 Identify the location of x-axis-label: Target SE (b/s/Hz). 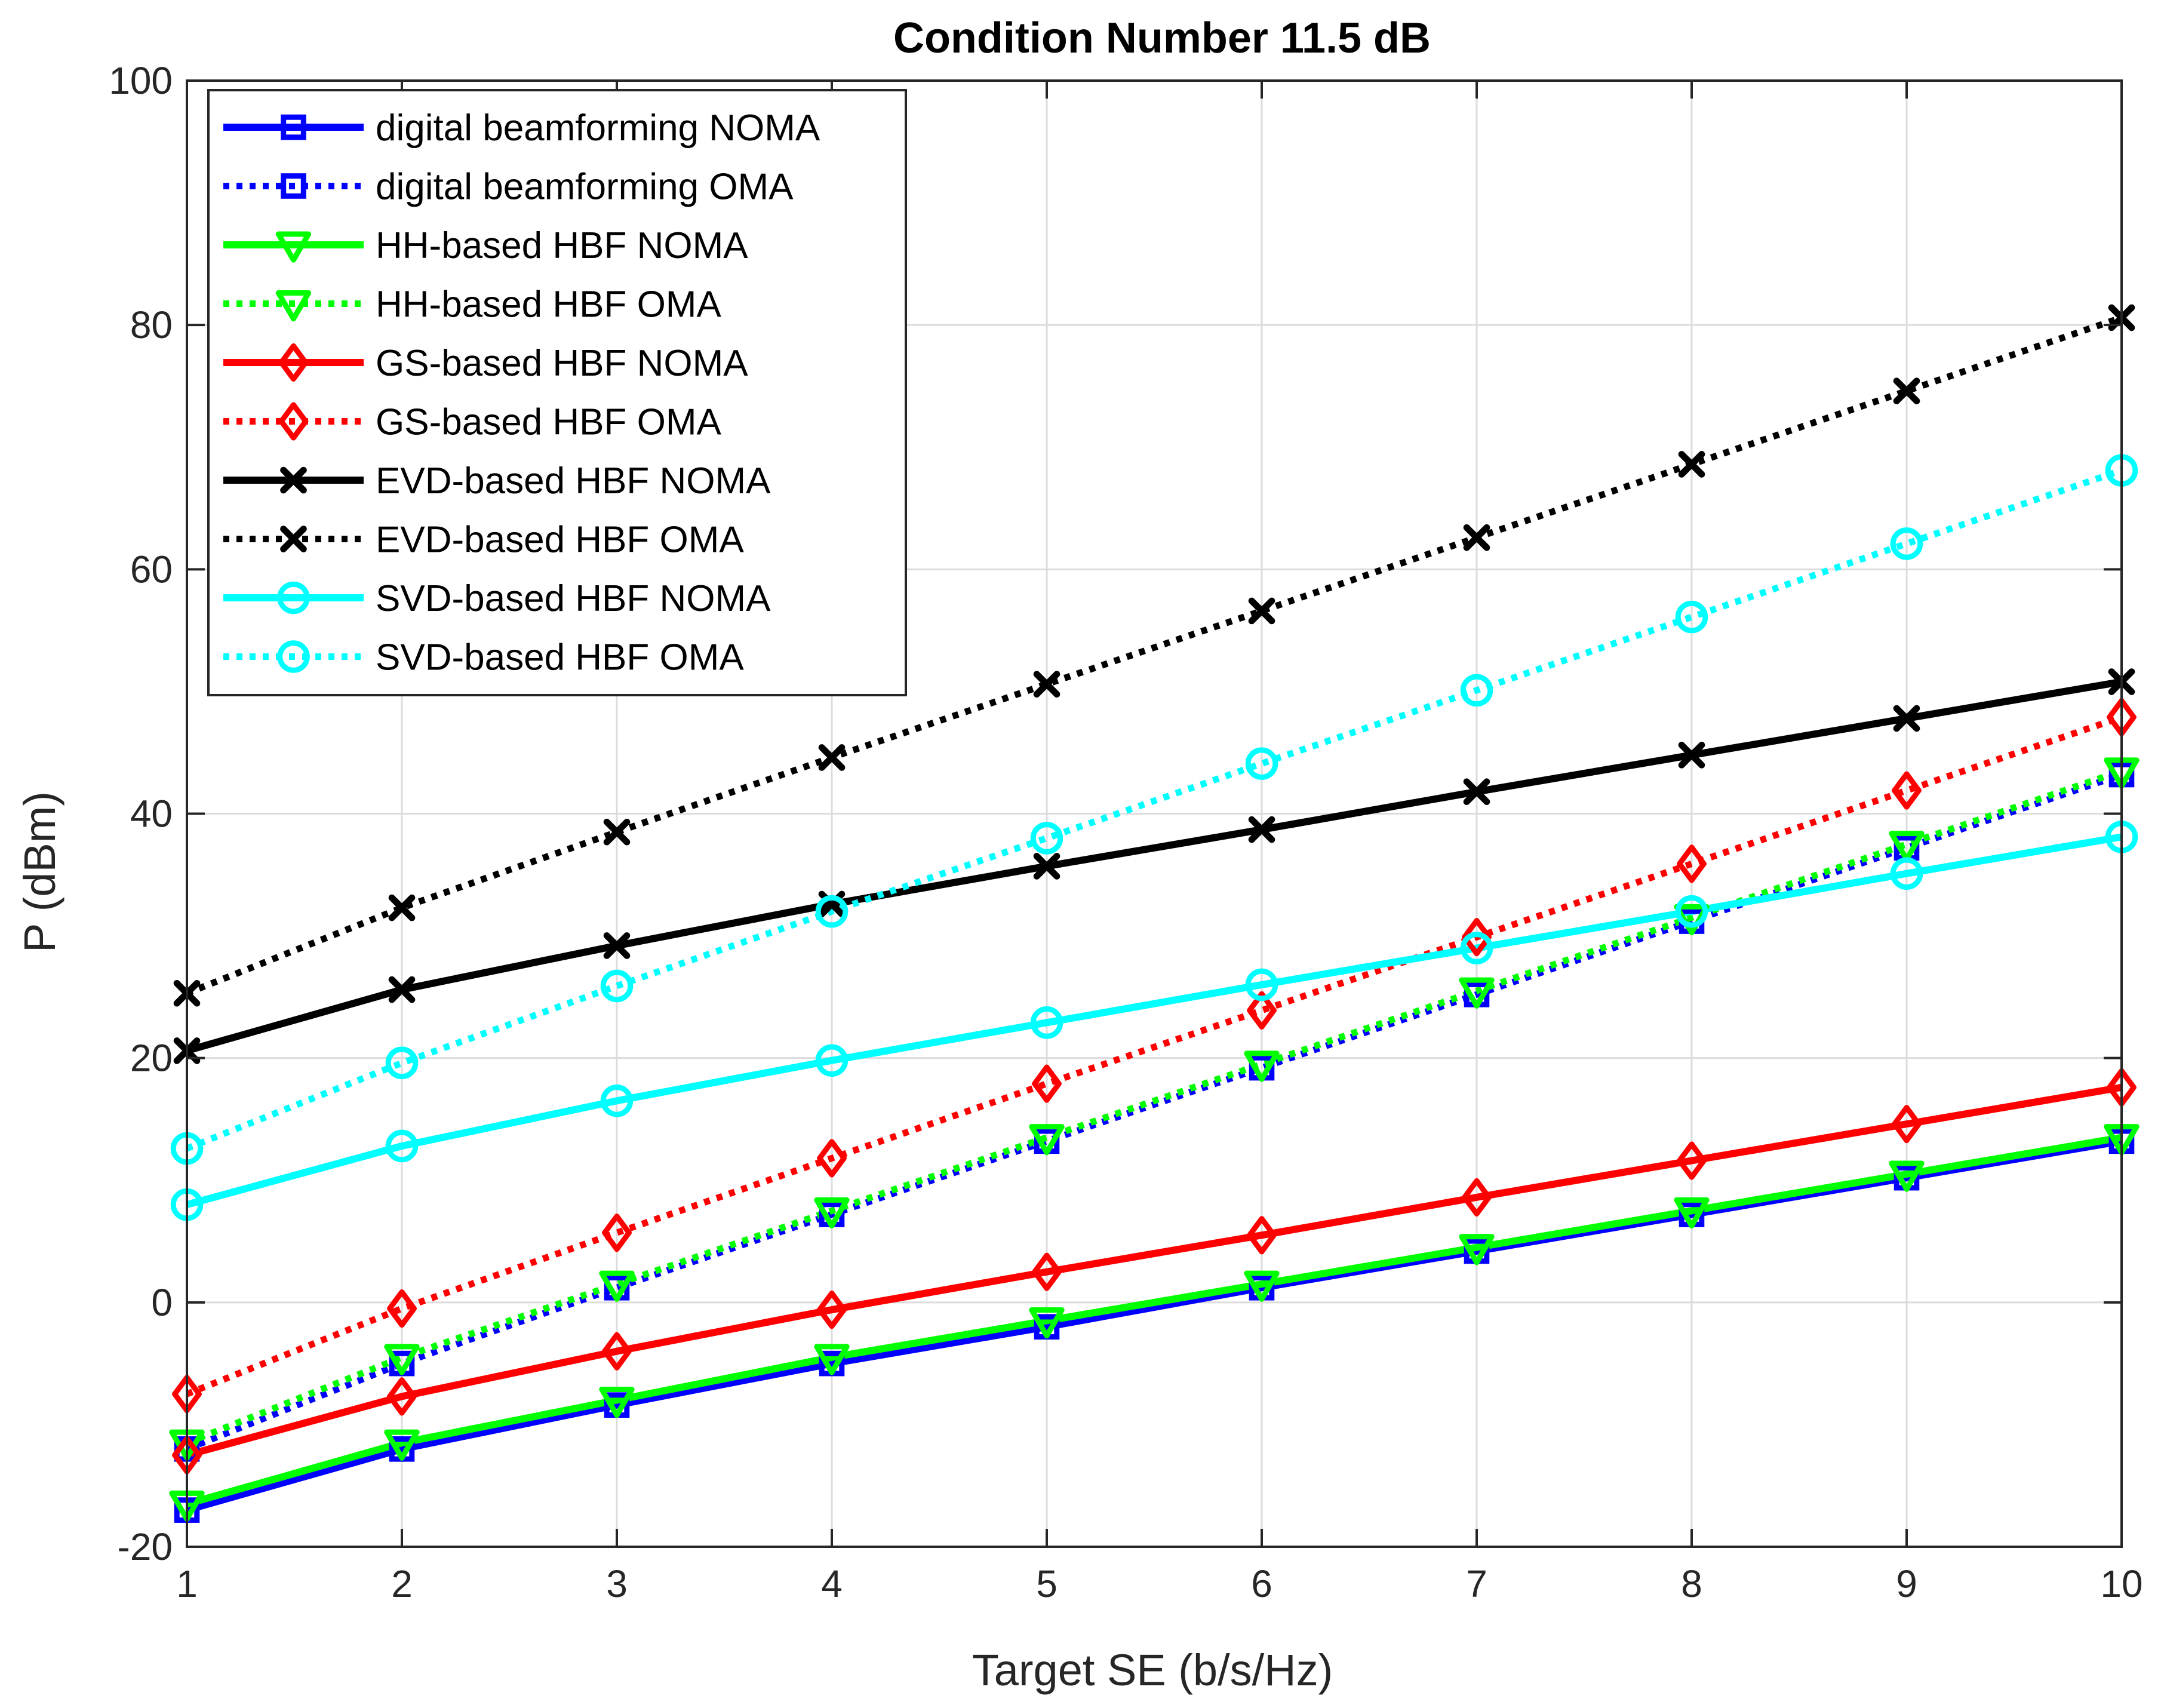
(1152, 1670).